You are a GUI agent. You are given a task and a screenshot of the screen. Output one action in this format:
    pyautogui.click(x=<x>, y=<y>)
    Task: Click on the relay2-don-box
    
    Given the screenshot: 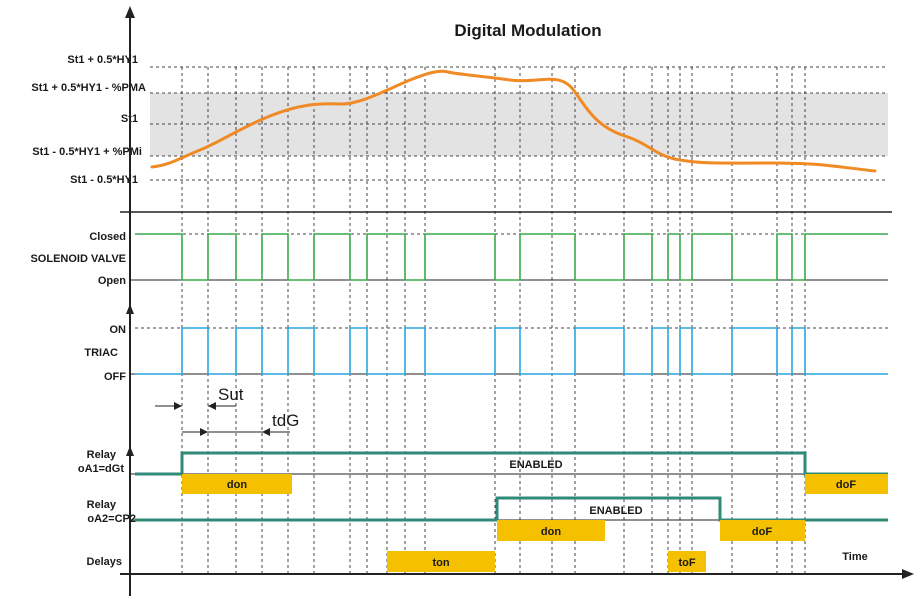 What is the action you would take?
    pyautogui.click(x=551, y=530)
    